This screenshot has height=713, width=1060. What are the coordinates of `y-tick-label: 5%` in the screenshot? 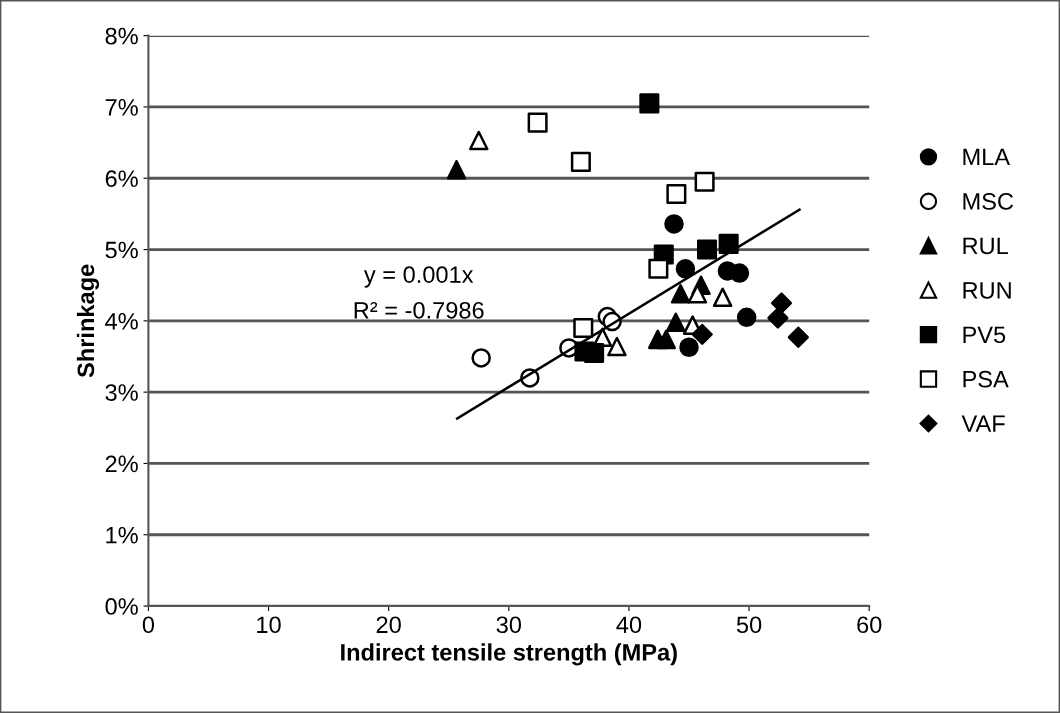 It's located at (121, 250).